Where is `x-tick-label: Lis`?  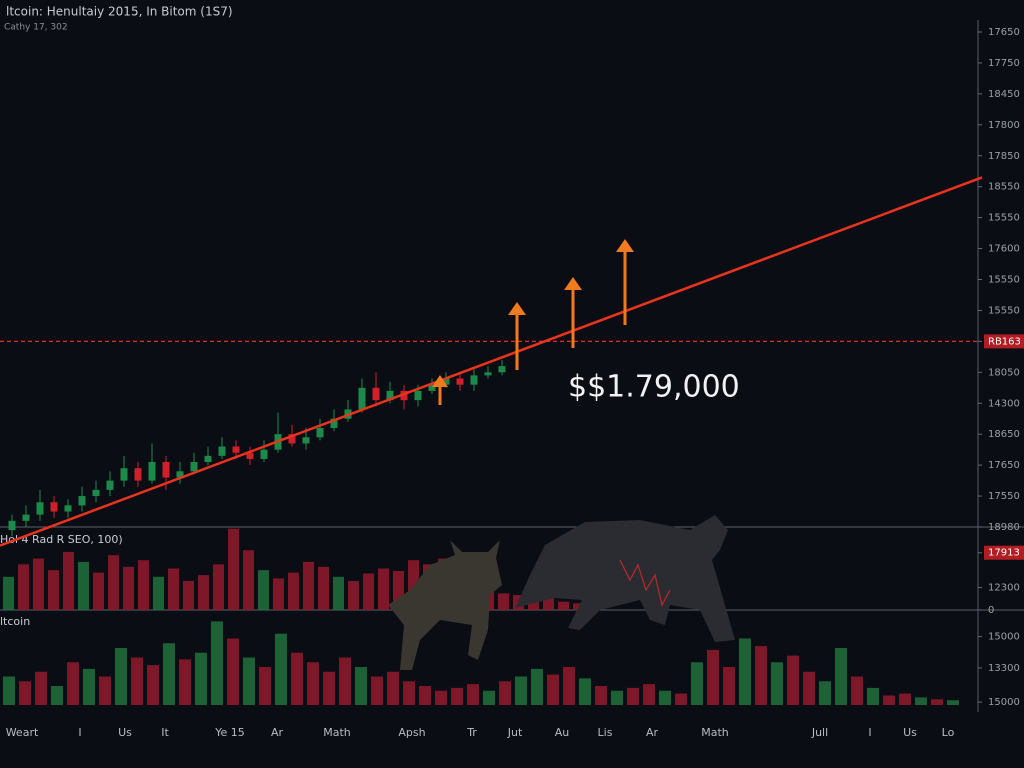 x-tick-label: Lis is located at coordinates (605, 732).